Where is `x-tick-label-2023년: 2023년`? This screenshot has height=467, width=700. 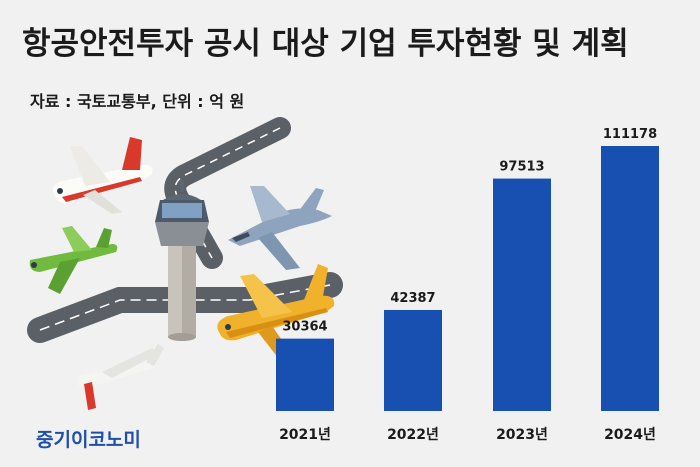
x-tick-label-2023년: 2023년 is located at coordinates (522, 435).